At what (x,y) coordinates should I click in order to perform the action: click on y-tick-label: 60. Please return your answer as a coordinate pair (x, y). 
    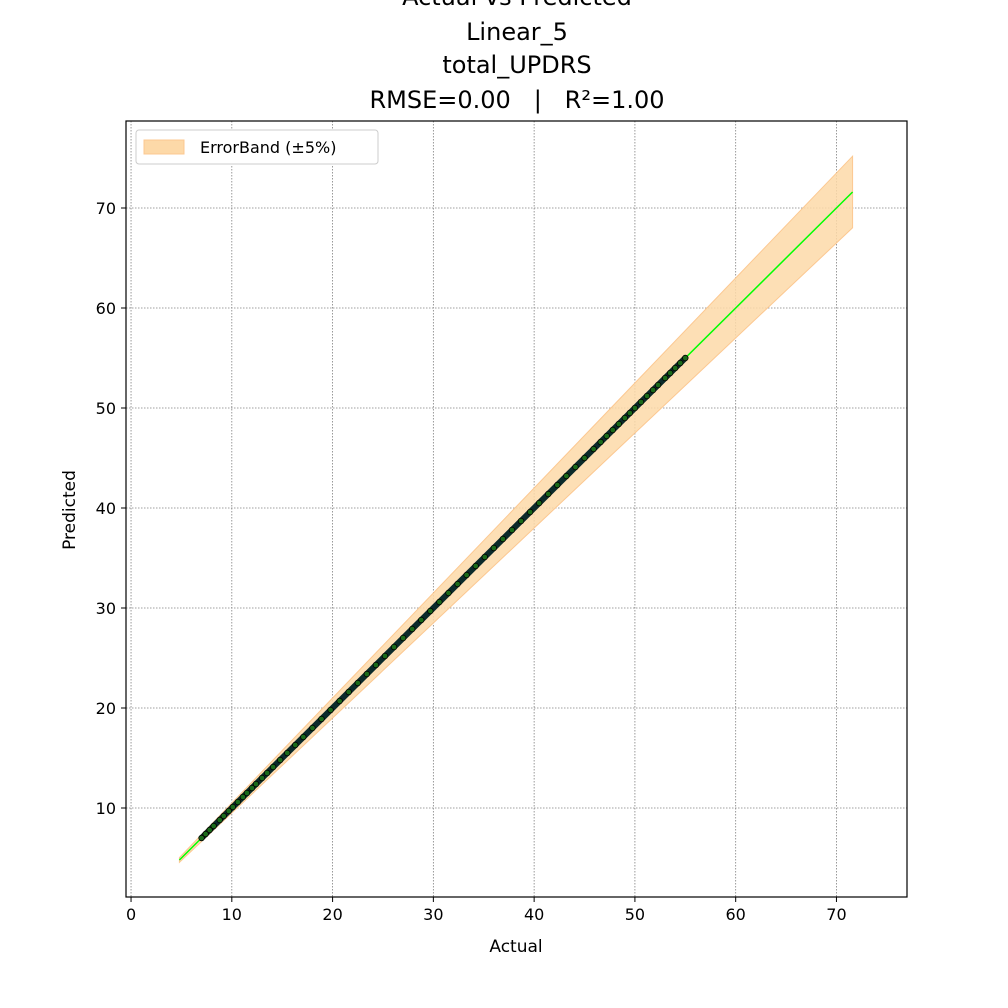
    Looking at the image, I should click on (106, 308).